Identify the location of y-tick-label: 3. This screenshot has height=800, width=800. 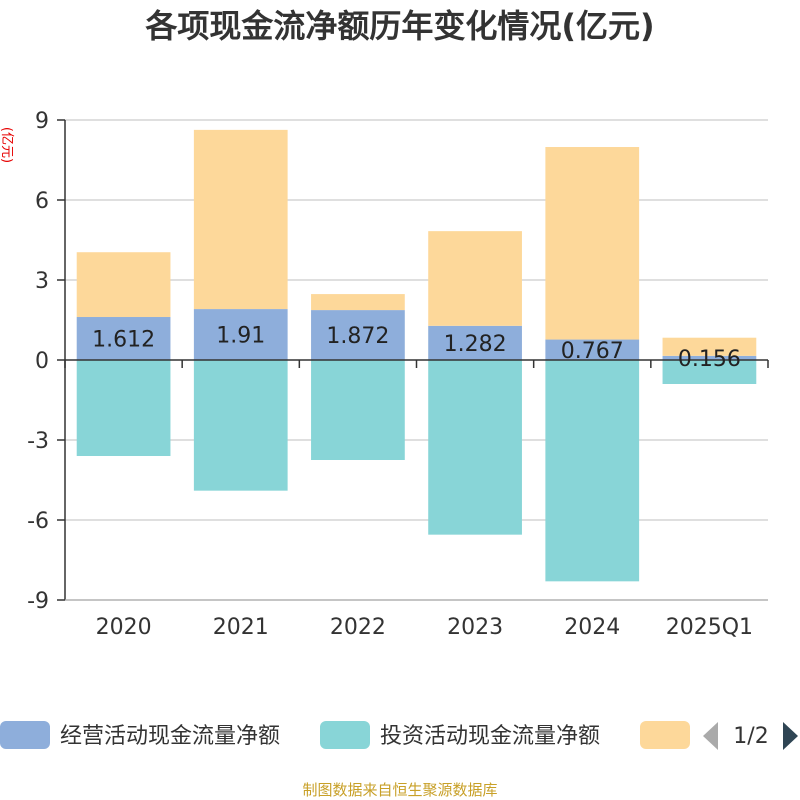
(42, 281).